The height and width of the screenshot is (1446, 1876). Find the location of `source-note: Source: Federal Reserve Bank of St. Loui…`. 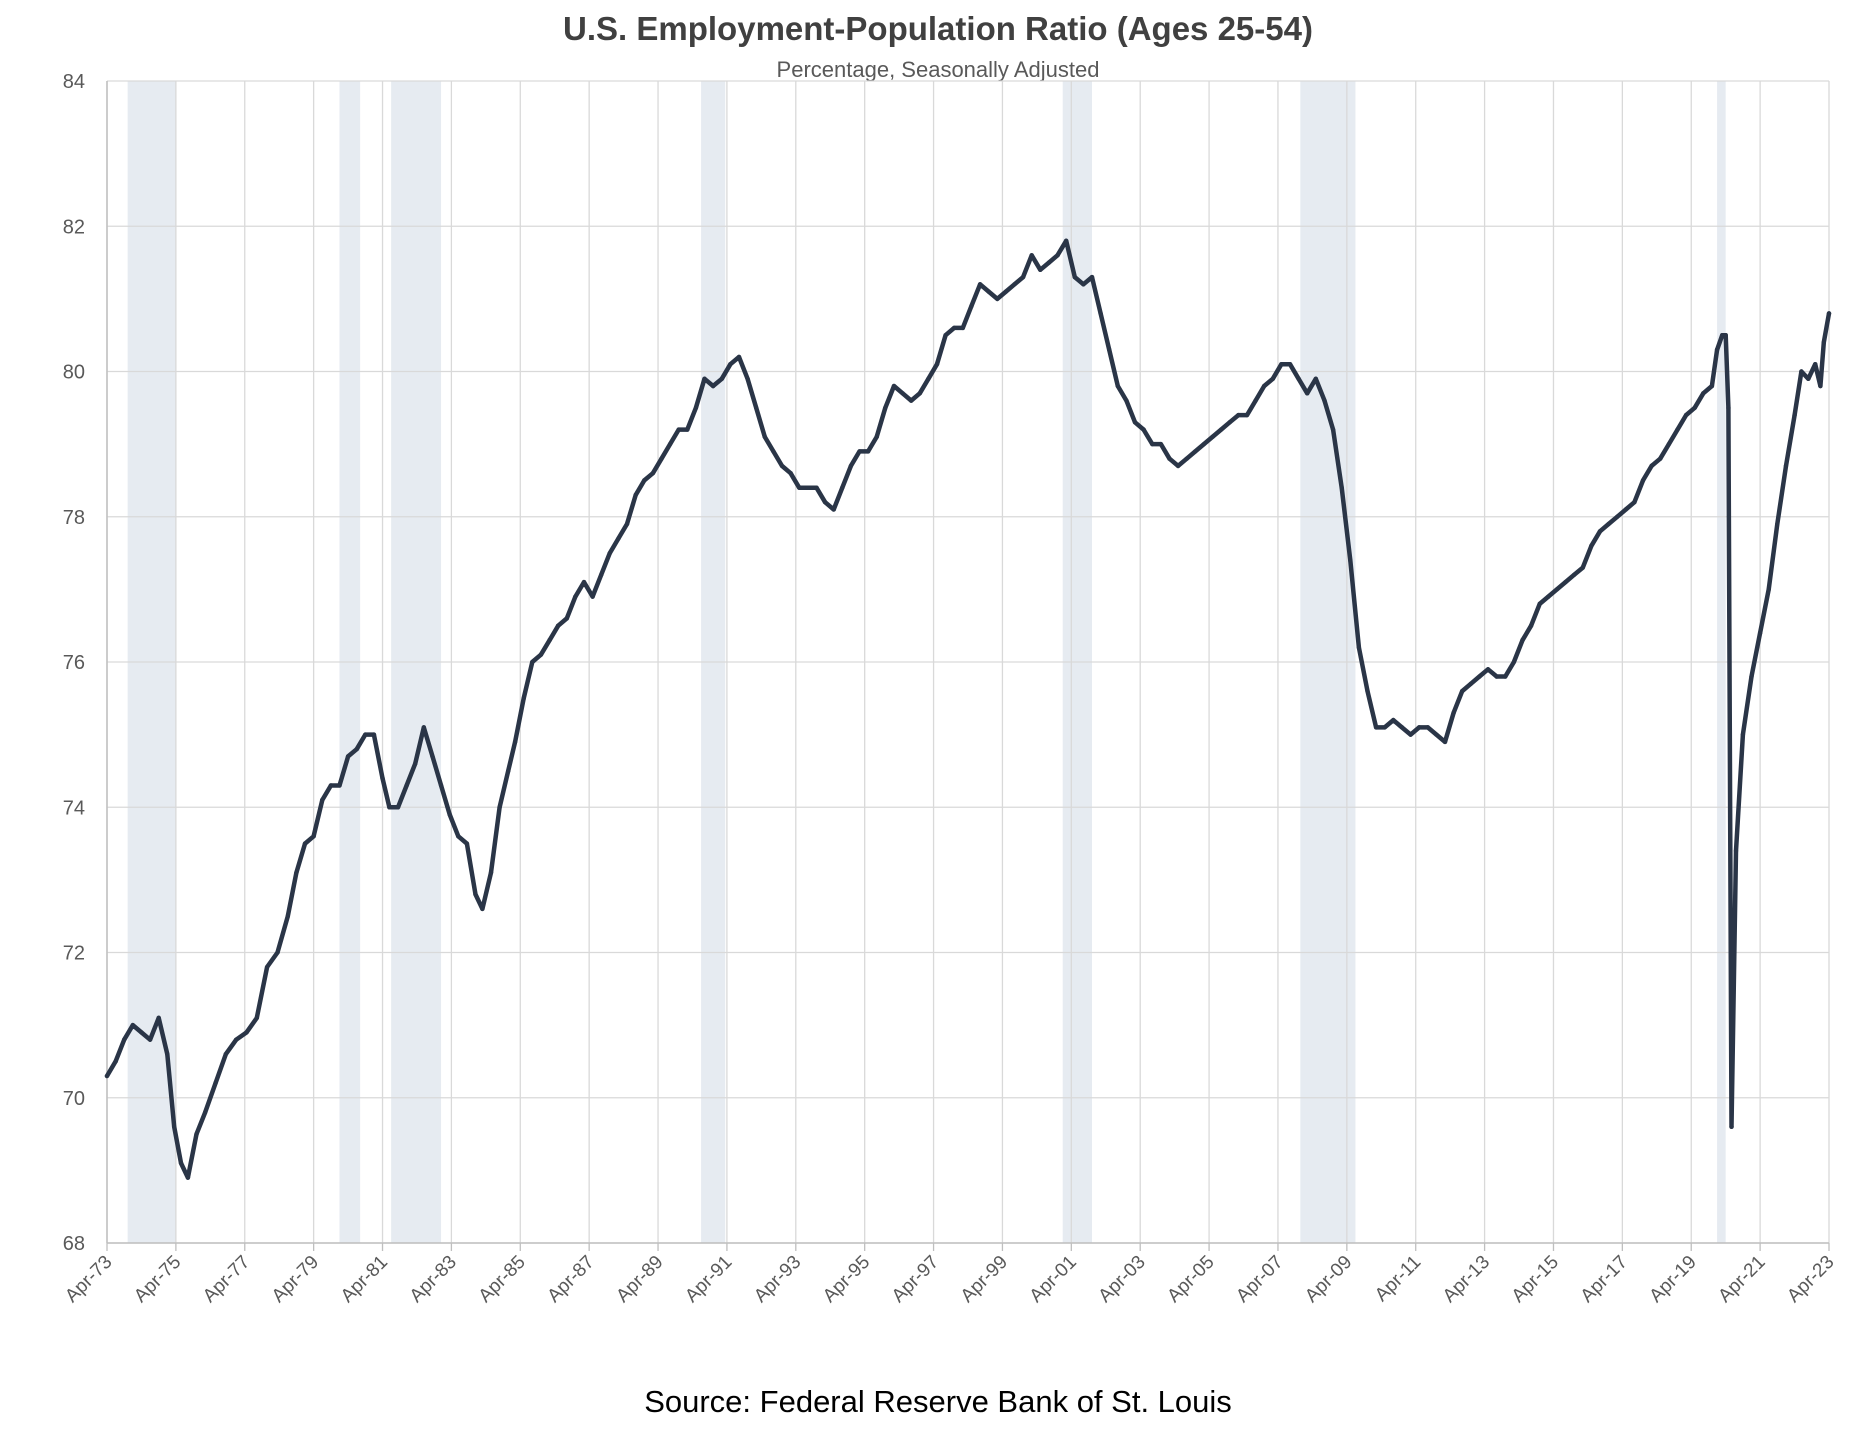

source-note: Source: Federal Reserve Bank of St. Loui… is located at coordinates (938, 1401).